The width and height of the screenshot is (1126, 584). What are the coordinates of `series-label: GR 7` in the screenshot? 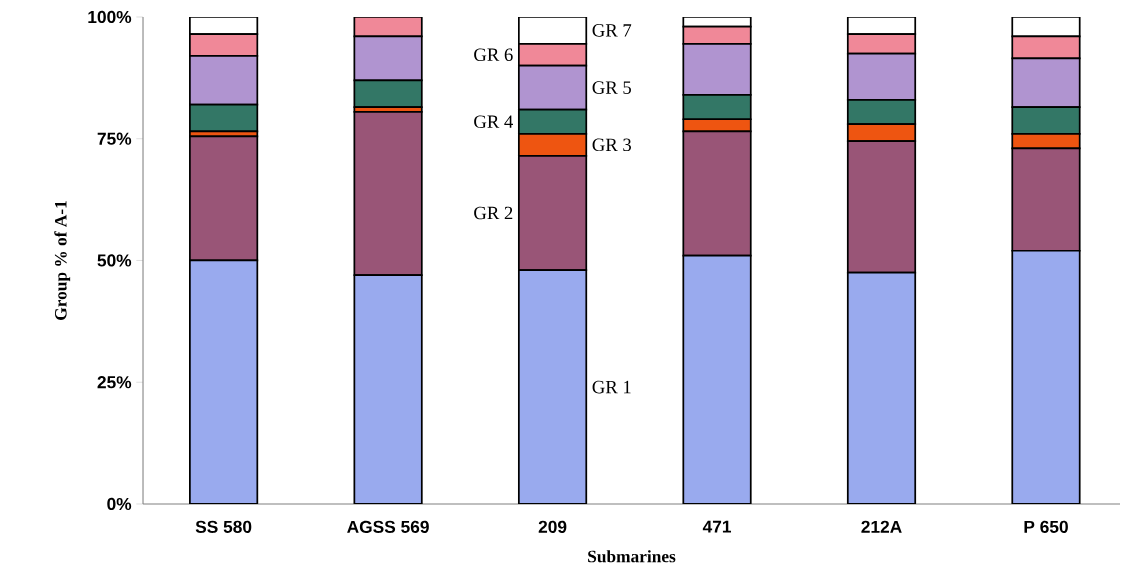 It's located at (612, 30).